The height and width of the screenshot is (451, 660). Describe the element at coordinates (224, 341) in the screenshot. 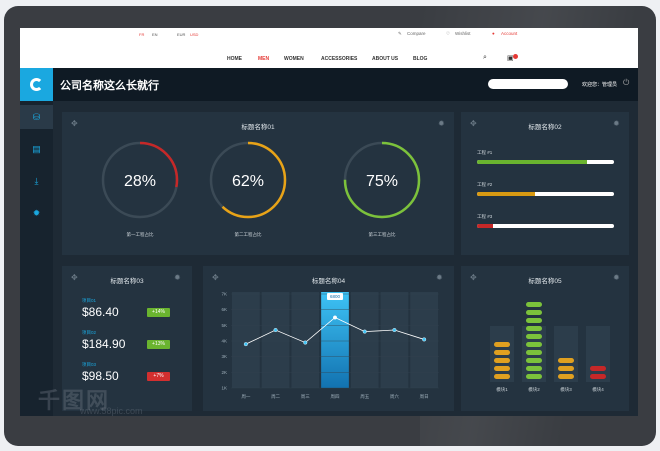

I see `y-tick-label: 4K` at that location.